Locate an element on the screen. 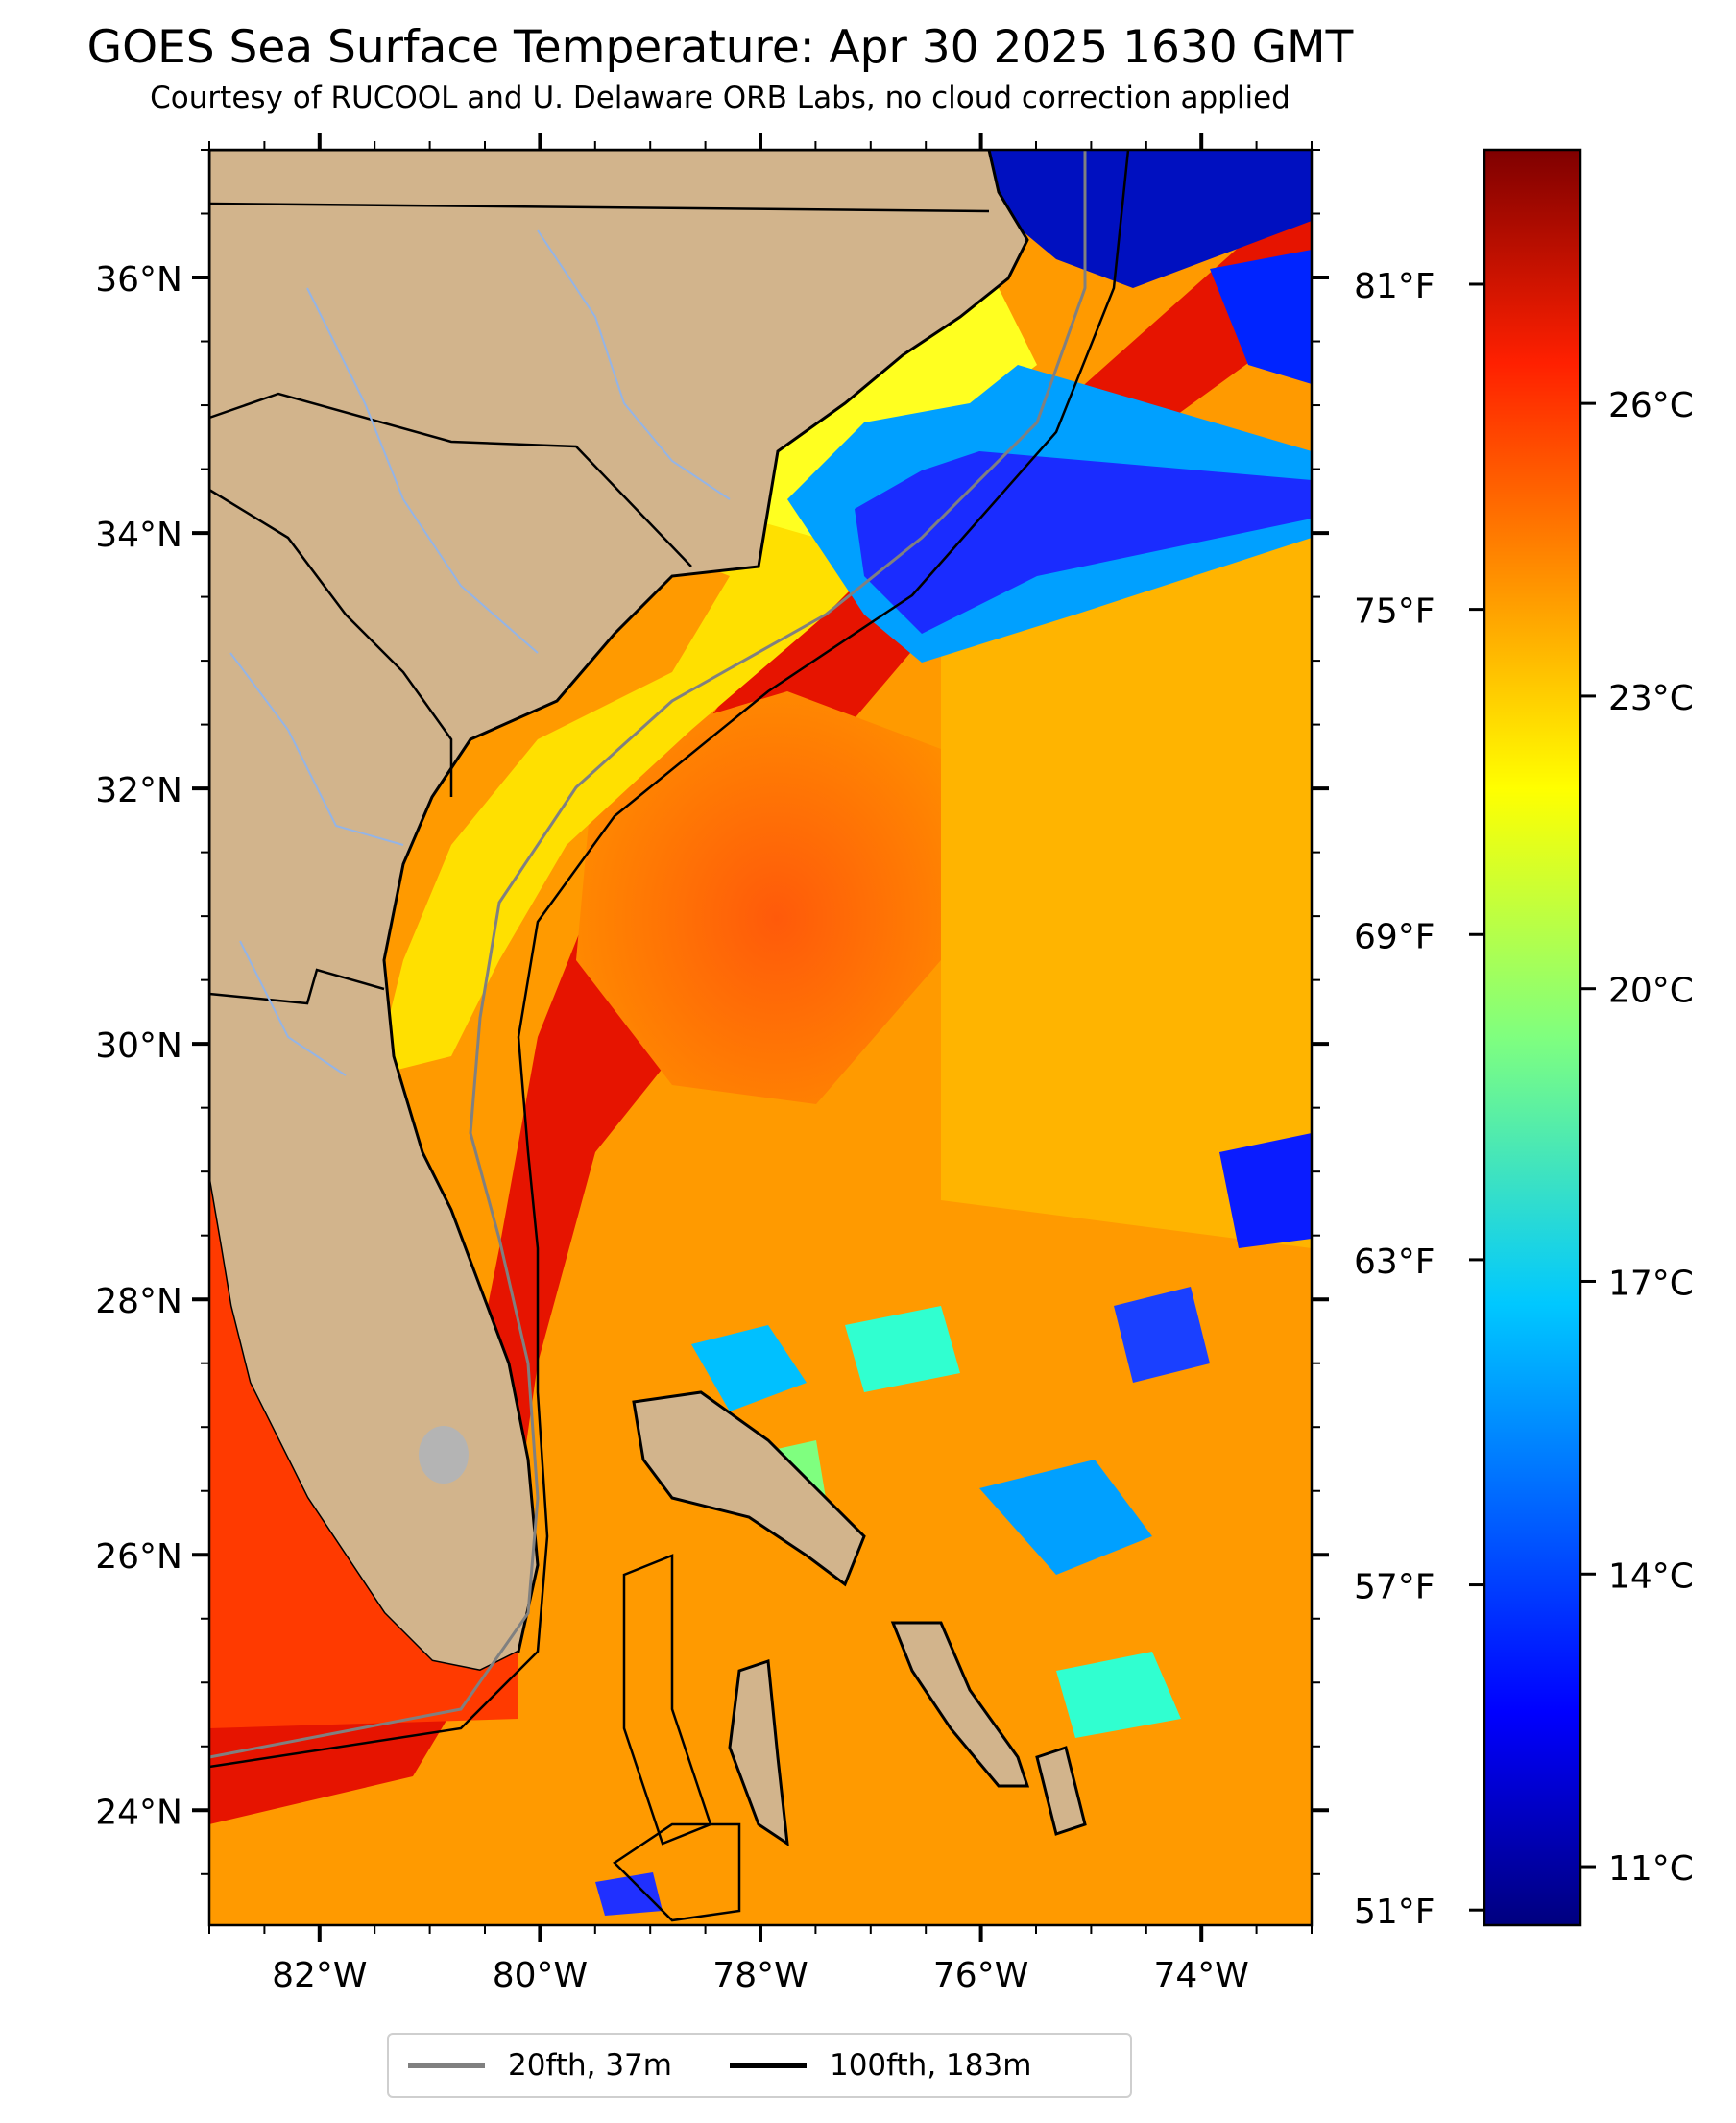 The height and width of the screenshot is (2123, 1736). lat-label: 26°N is located at coordinates (138, 1557).